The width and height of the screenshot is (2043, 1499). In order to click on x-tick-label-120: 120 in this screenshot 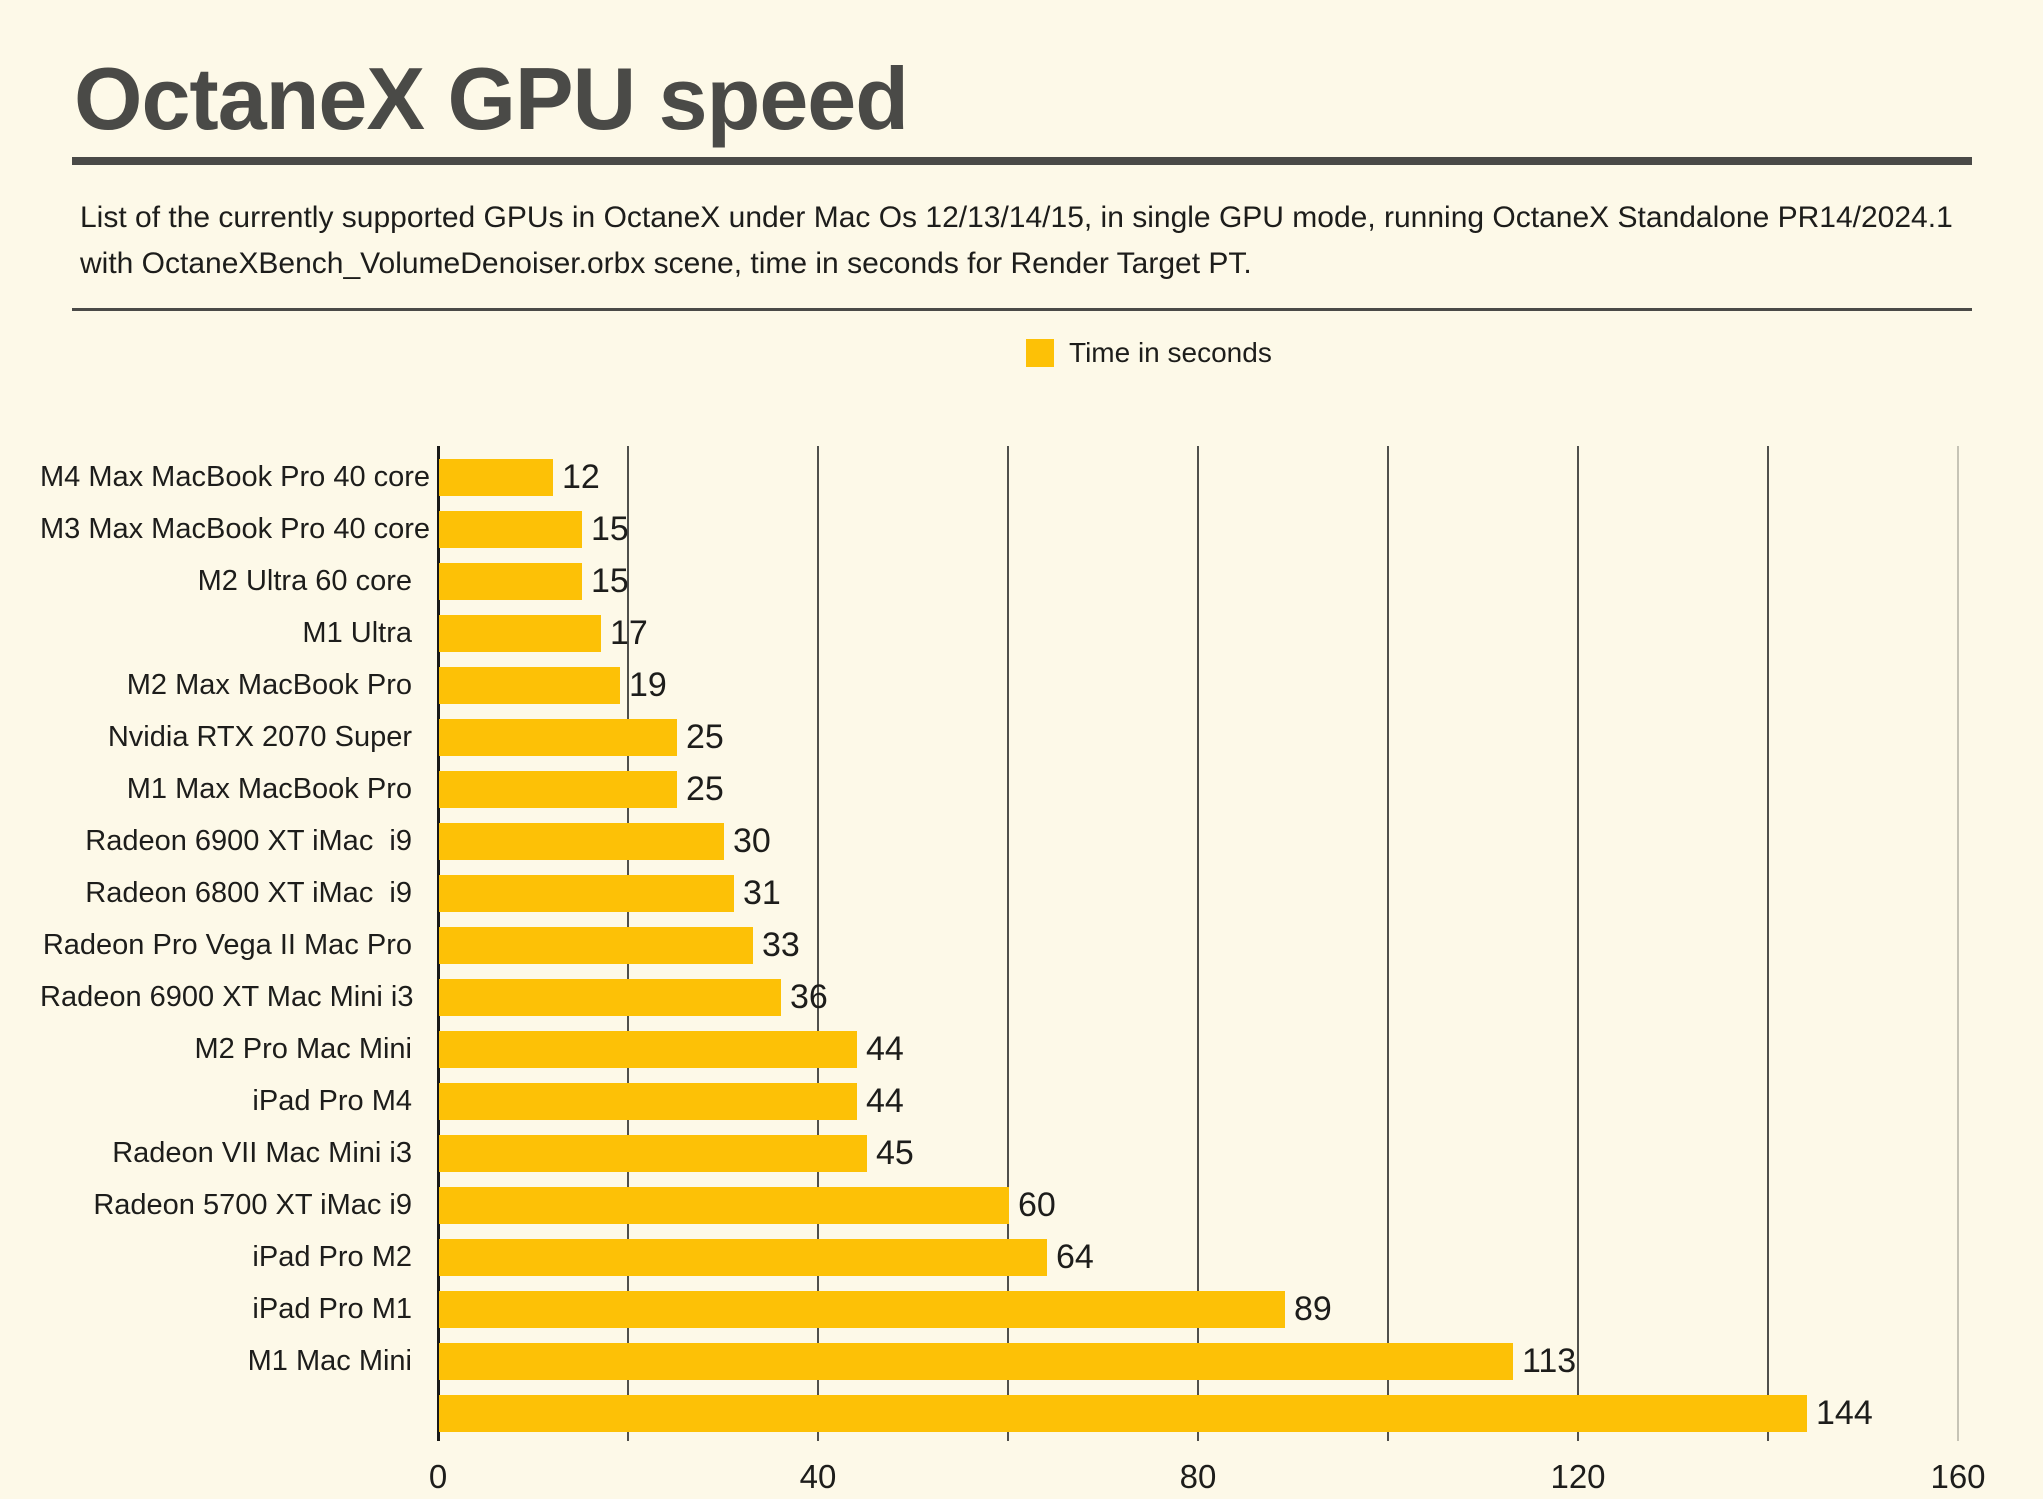, I will do `click(1578, 1476)`.